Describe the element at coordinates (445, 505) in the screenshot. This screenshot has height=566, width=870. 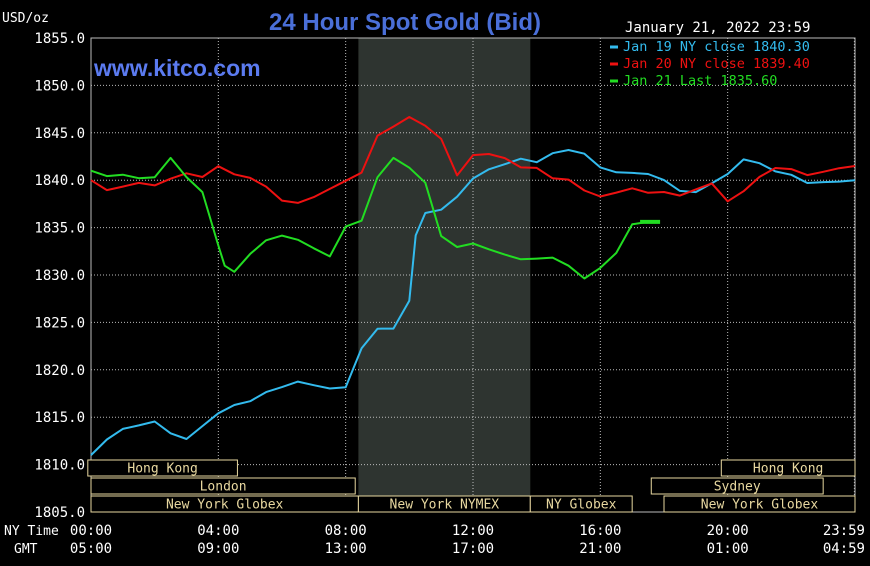
I see `session-label: New York NYMEX` at that location.